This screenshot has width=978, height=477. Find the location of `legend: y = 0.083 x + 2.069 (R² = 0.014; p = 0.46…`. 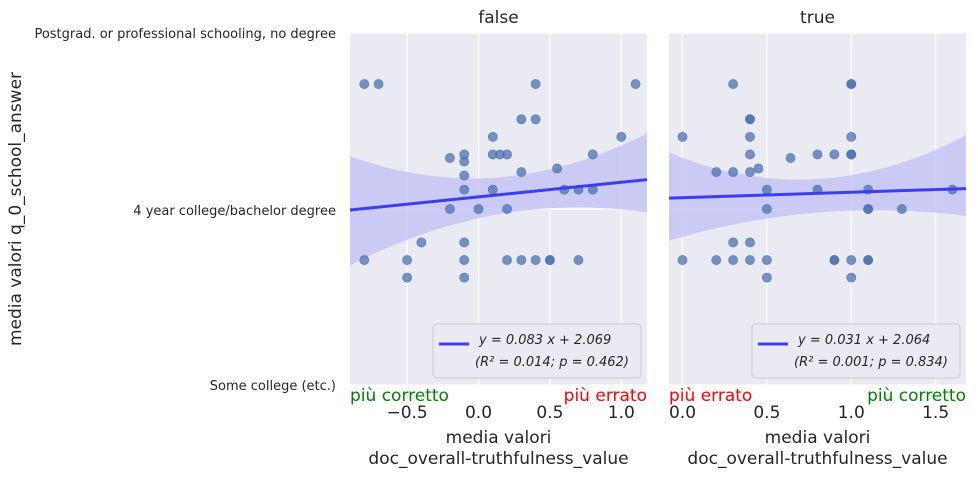

legend: y = 0.083 x + 2.069 (R² = 0.014; p = 0.46… is located at coordinates (537, 351).